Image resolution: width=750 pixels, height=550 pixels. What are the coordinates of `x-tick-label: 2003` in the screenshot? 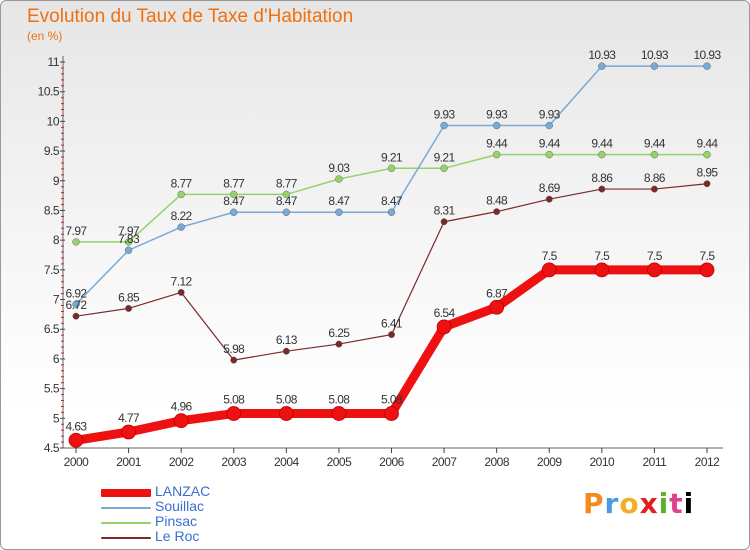 It's located at (234, 462).